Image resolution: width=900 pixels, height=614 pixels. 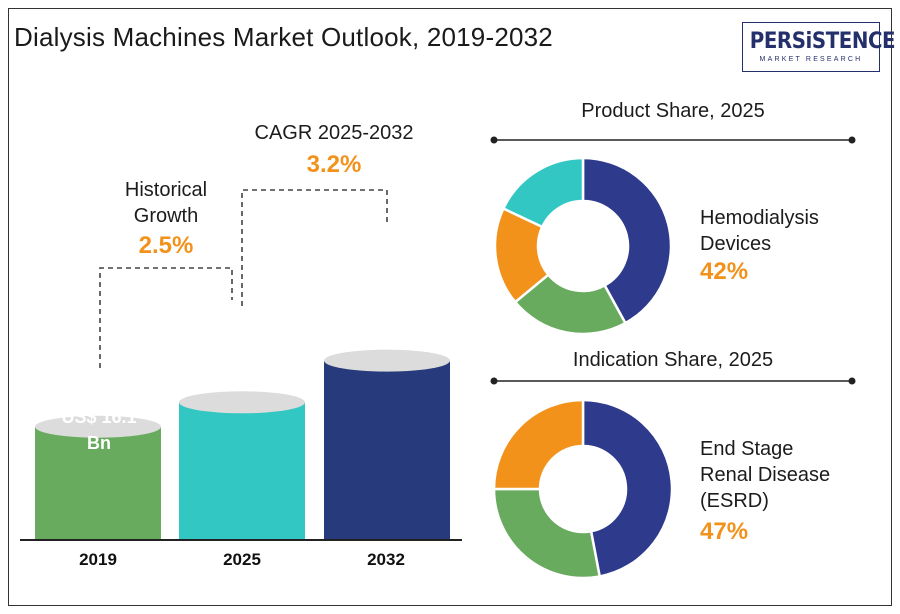 What do you see at coordinates (166, 245) in the screenshot?
I see `historical-growth-value: 2.5%` at bounding box center [166, 245].